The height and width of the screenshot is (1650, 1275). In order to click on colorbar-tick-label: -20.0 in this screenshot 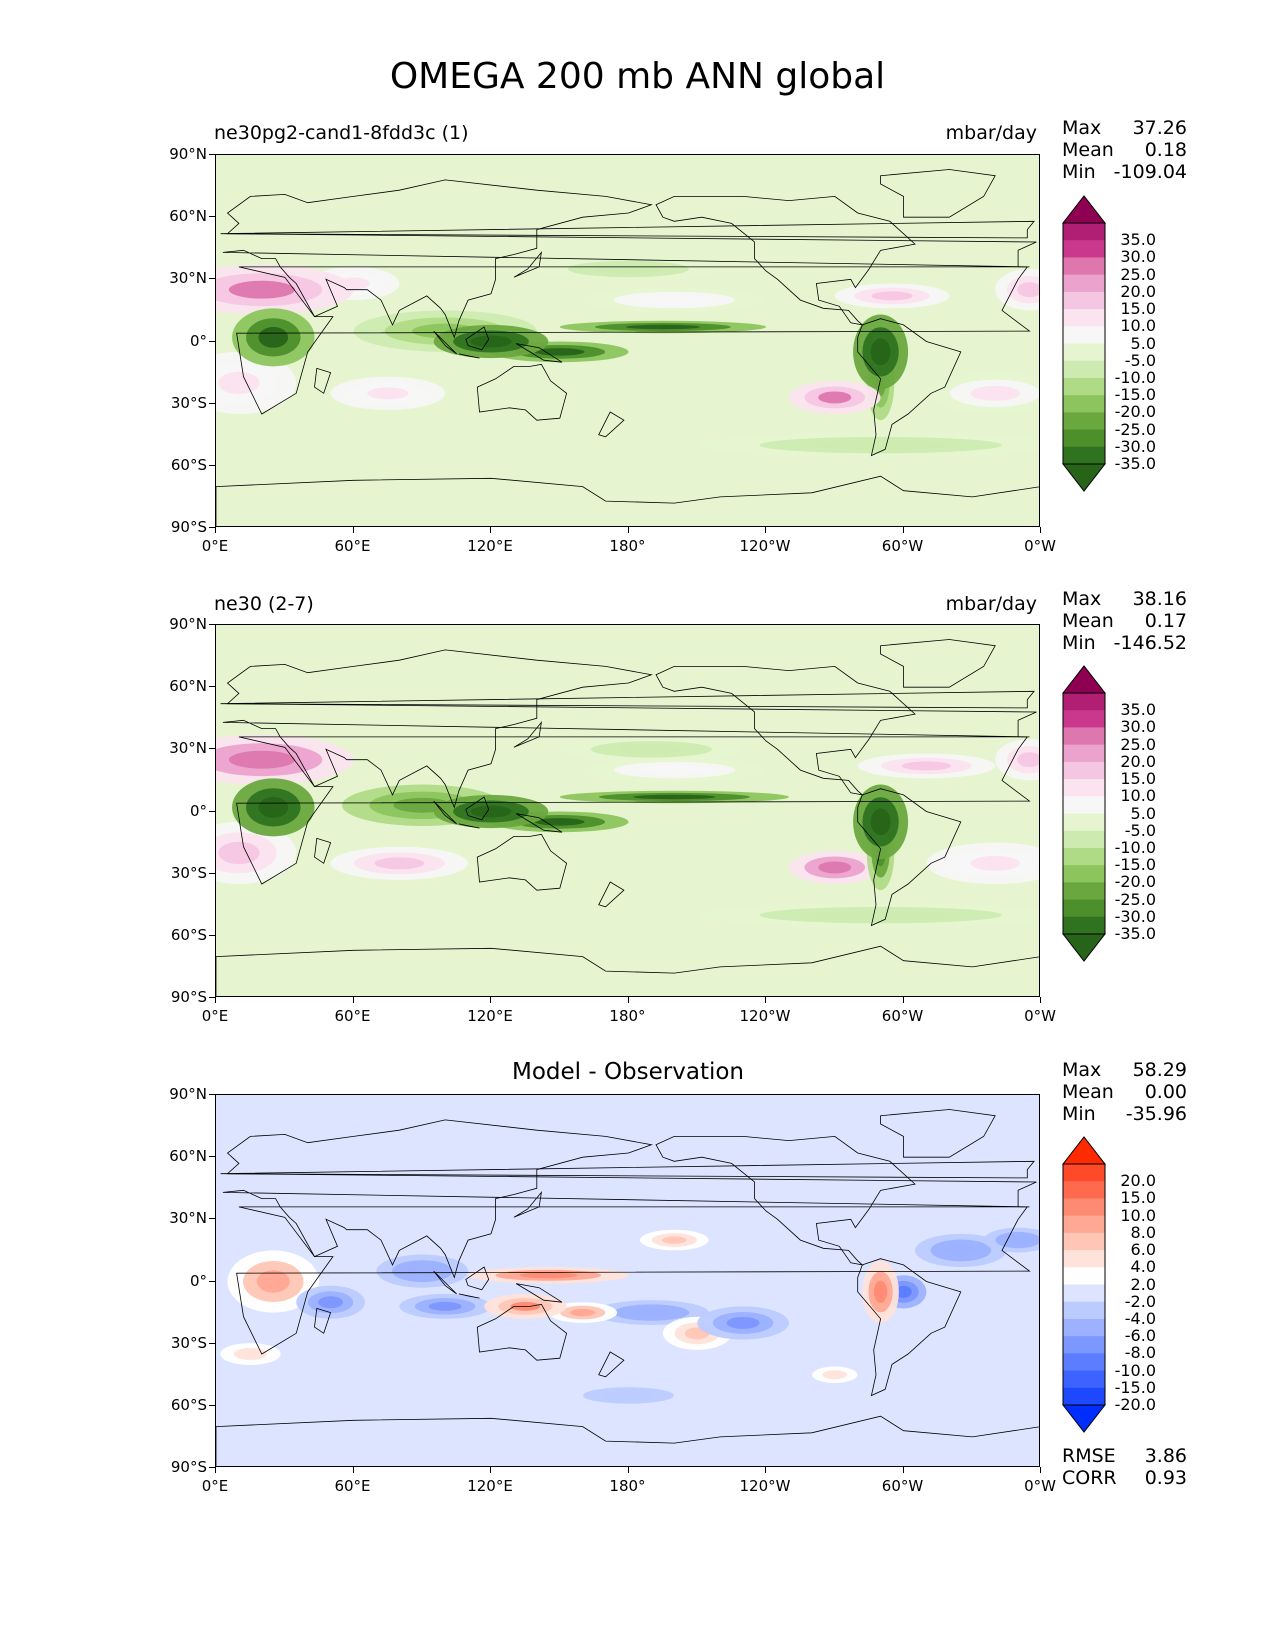, I will do `click(1135, 412)`.